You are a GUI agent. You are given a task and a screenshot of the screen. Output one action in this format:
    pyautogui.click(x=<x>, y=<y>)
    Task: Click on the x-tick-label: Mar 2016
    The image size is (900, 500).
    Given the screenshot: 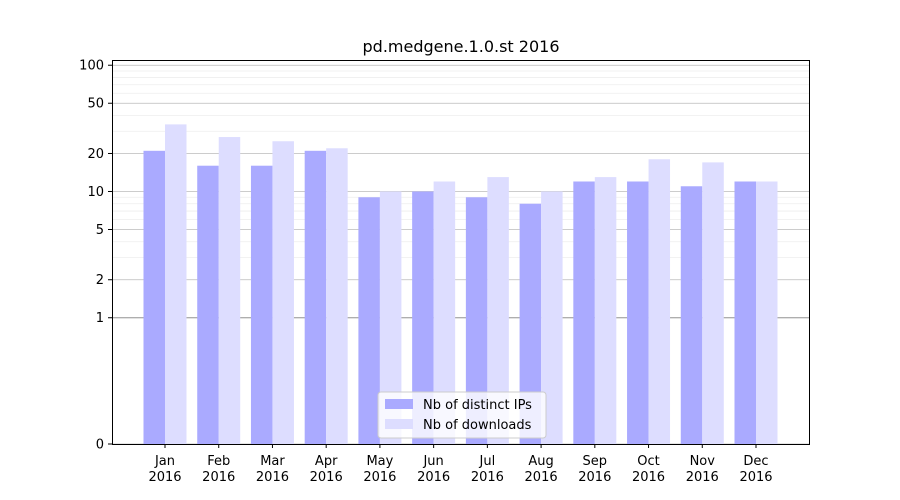 What is the action you would take?
    pyautogui.click(x=272, y=469)
    